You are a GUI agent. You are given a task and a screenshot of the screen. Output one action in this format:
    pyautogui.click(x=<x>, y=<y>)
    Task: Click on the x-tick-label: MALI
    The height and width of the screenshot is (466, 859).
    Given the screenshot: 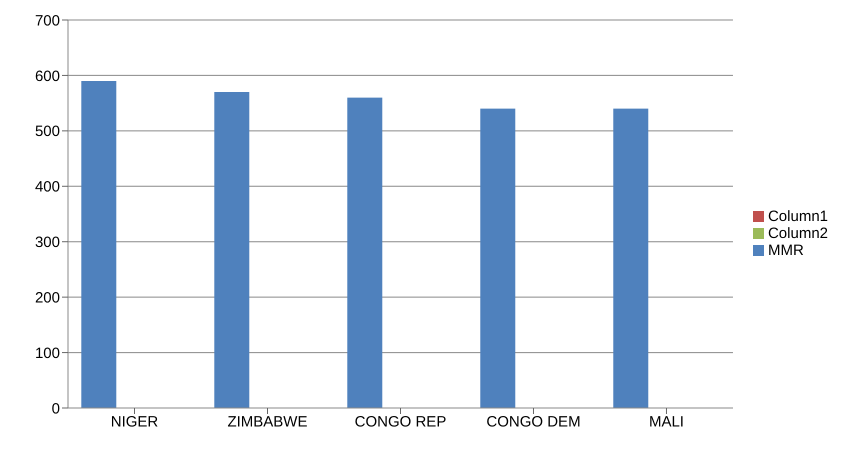 What is the action you would take?
    pyautogui.click(x=666, y=422)
    